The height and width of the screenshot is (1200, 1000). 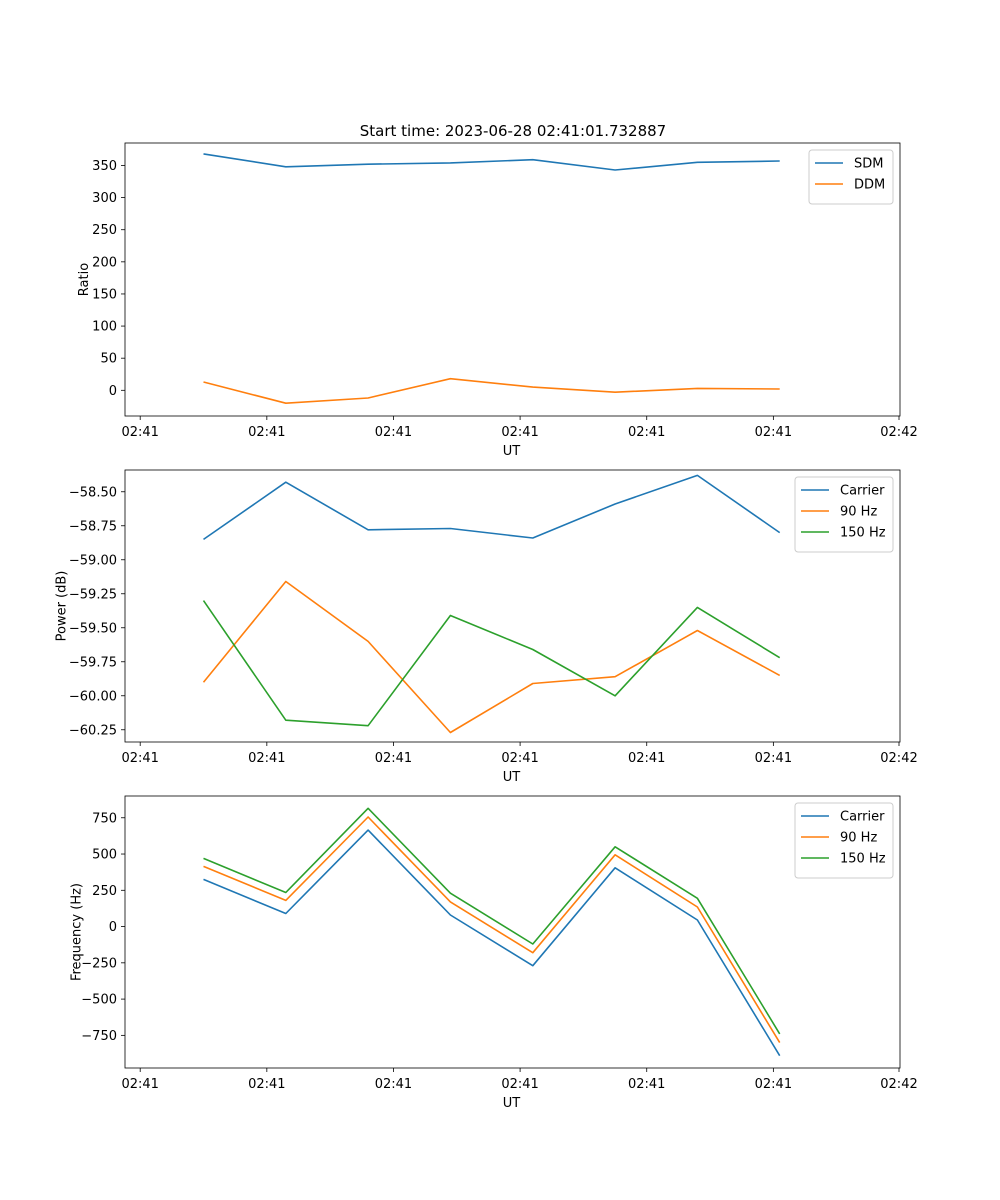 What do you see at coordinates (99, 1036) in the screenshot?
I see `y-tick-label: −750` at bounding box center [99, 1036].